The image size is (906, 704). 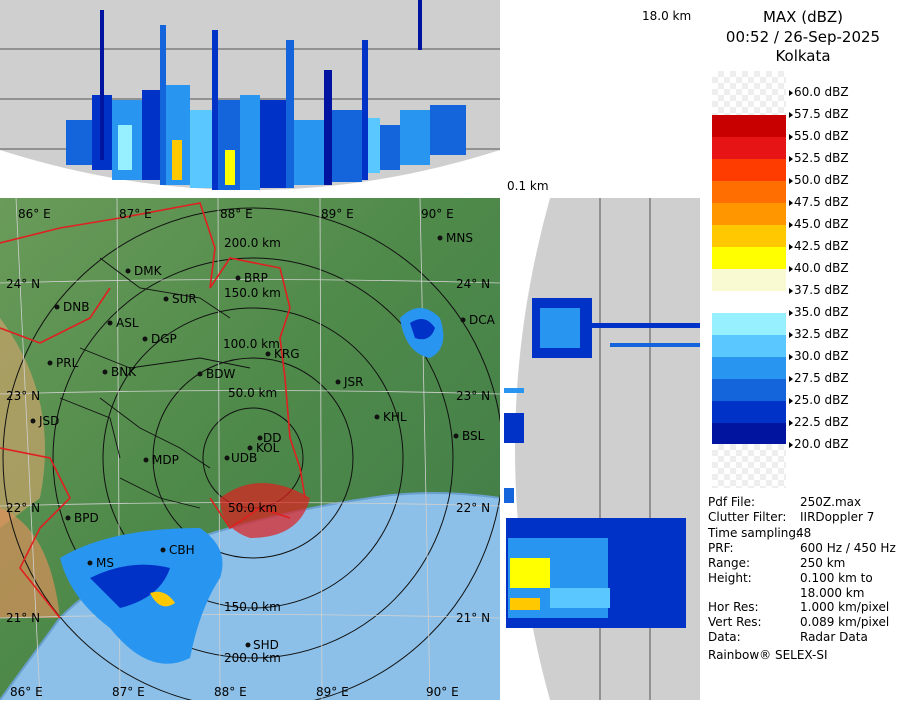 I want to click on legend-level-label: 47.5 dBZ, so click(x=821, y=202).